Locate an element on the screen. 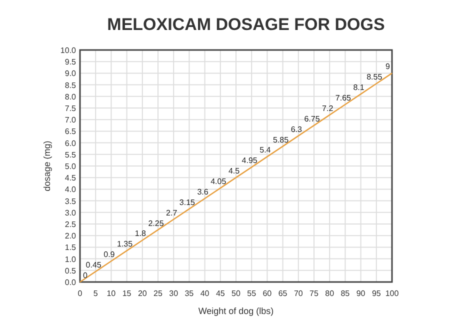 The height and width of the screenshot is (326, 474). y-tick-label: 7.0 is located at coordinates (70, 120).